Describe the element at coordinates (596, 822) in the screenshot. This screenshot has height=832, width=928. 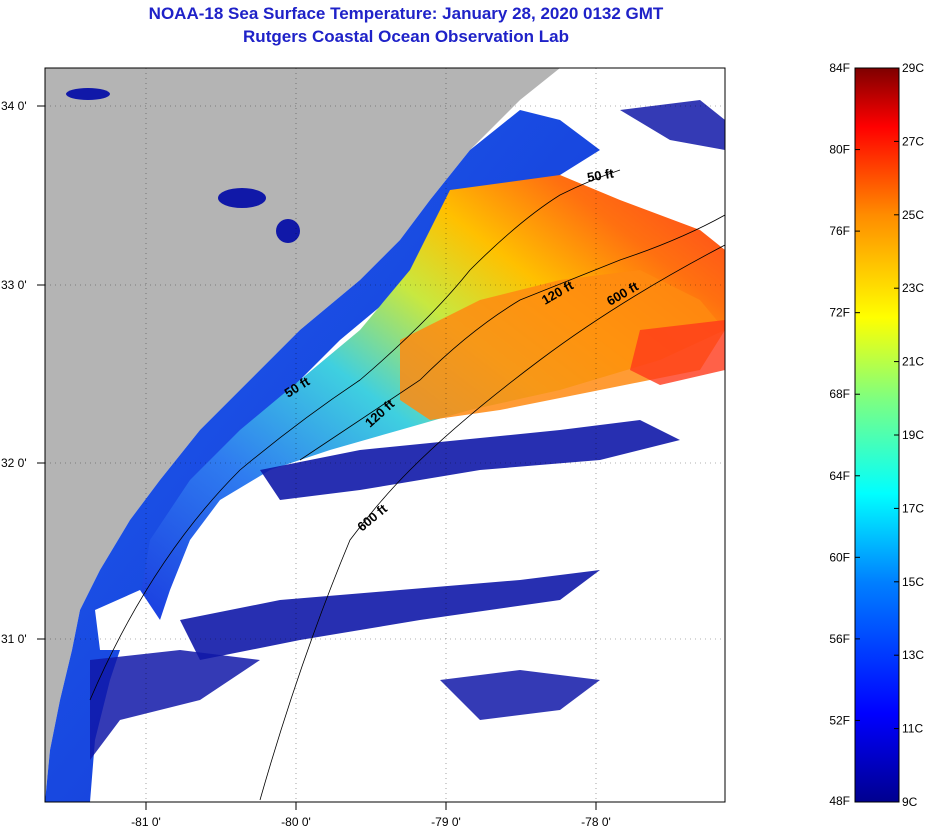
I see `lon-tick-label: -78 0'` at that location.